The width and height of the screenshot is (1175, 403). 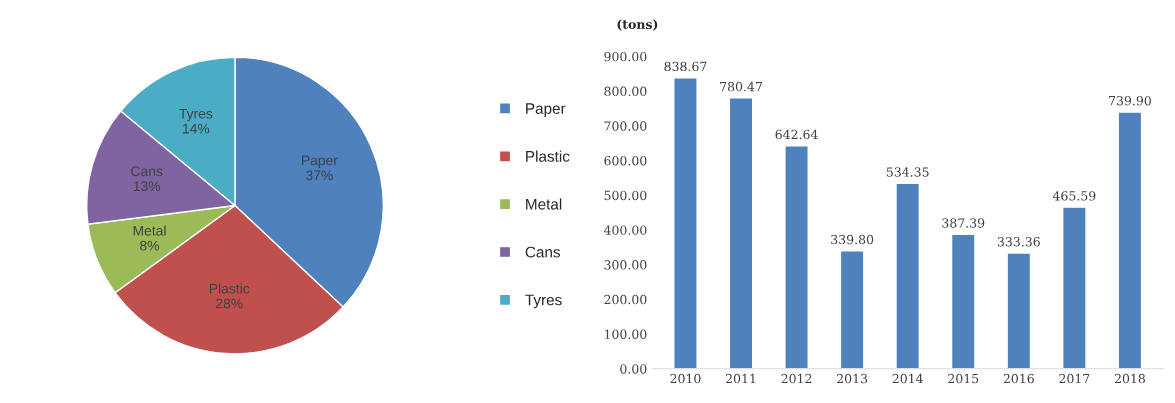 What do you see at coordinates (633, 369) in the screenshot?
I see `y-tick-label: 0.00` at bounding box center [633, 369].